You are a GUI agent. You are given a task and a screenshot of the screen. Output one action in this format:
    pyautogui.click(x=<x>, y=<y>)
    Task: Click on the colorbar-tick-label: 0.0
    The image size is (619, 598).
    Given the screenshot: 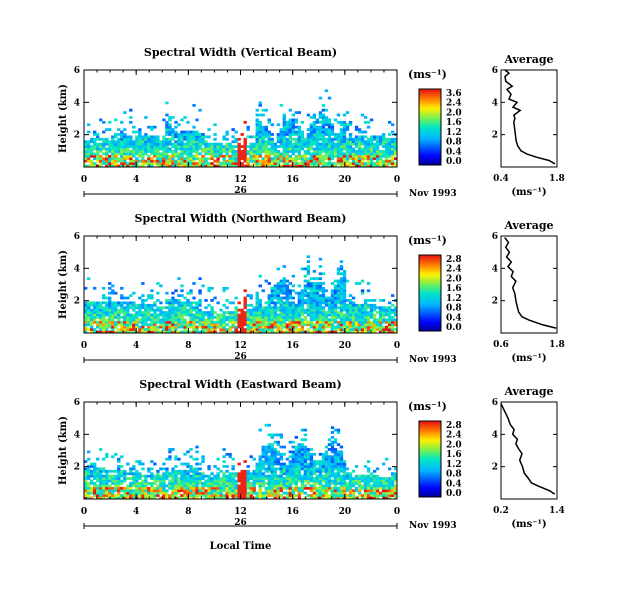 What is the action you would take?
    pyautogui.click(x=454, y=162)
    